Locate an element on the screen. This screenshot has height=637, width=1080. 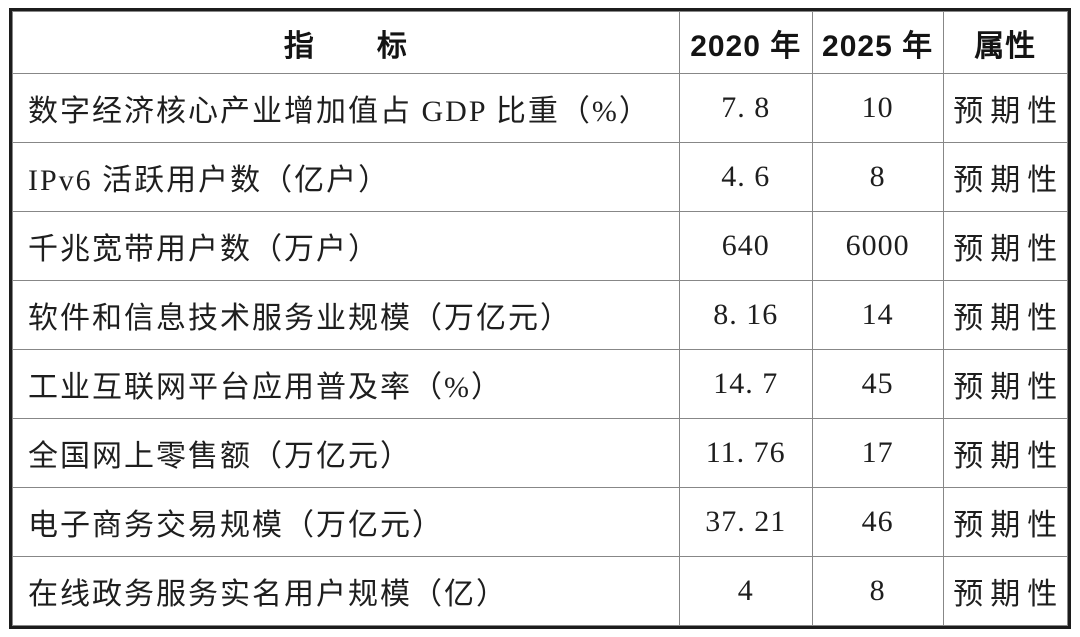
table-row: 在线政务服务实名用户规模（亿） 4 8 预期性 is located at coordinates (540, 591).